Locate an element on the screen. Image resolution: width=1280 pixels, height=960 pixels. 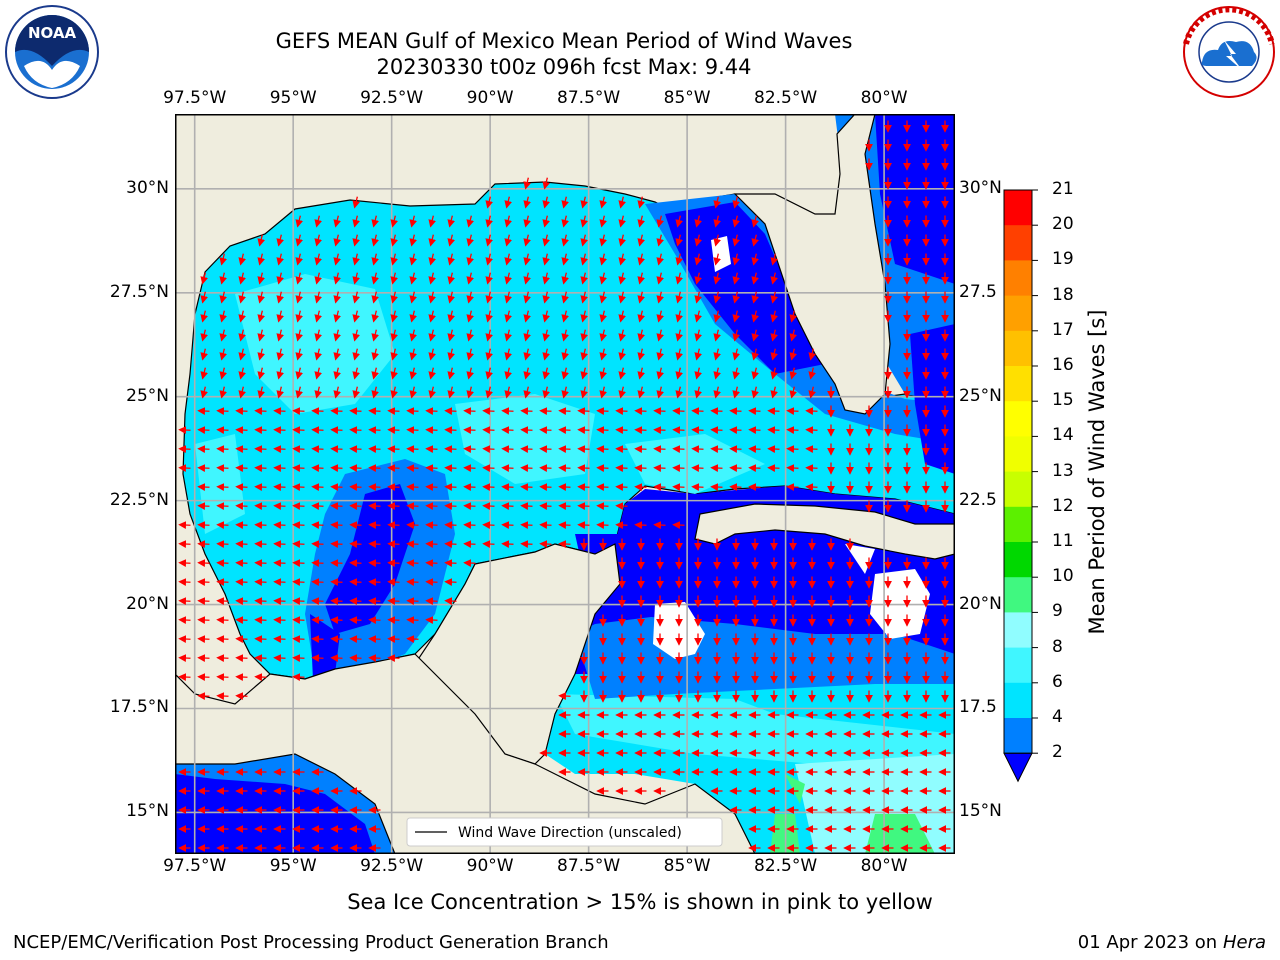
lon-tick-bottom: 97.5°W is located at coordinates (195, 866).